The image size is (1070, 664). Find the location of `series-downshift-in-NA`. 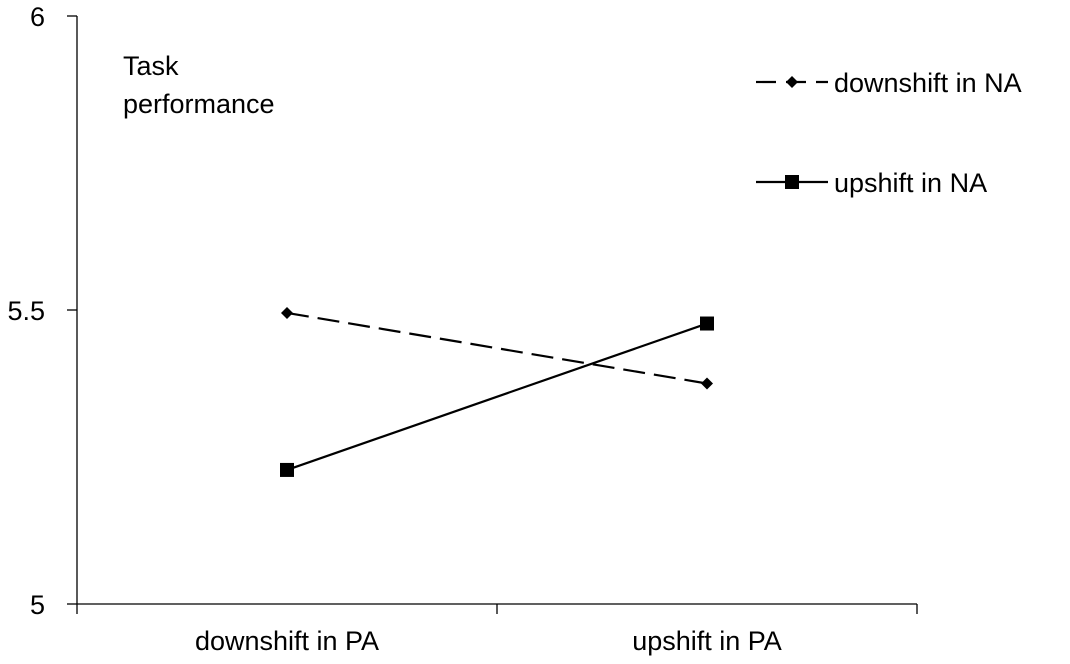

series-downshift-in-NA is located at coordinates (497, 348).